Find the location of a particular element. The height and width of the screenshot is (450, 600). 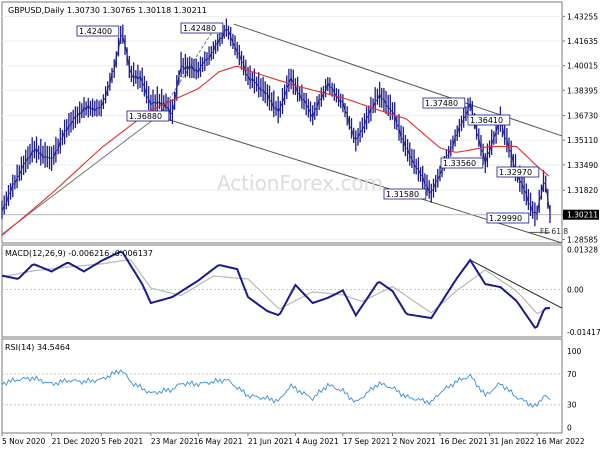

rsi-series is located at coordinates (276, 389).